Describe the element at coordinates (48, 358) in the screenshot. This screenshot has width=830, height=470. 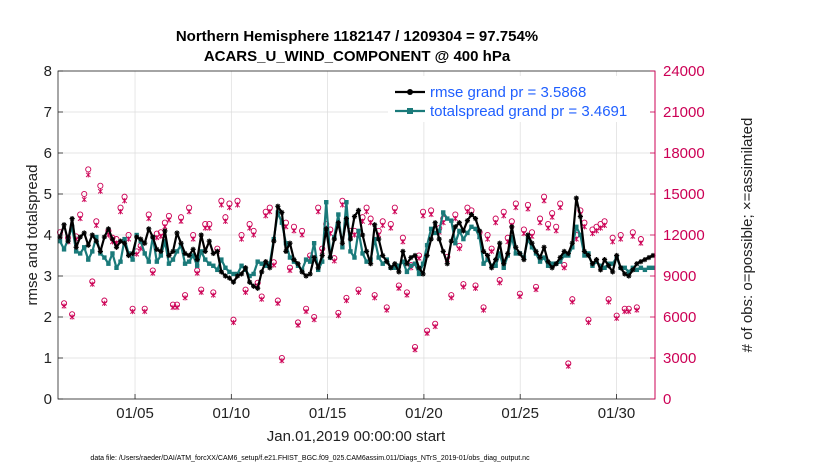
I see `y-tick-label-left: 1` at that location.